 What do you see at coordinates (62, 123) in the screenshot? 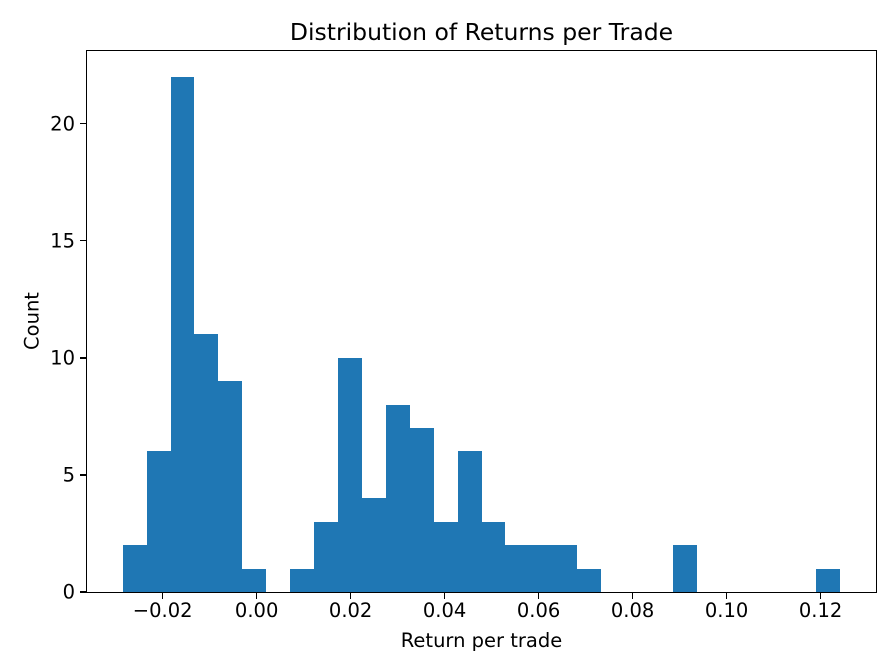
I see `y-tick-label: 20` at bounding box center [62, 123].